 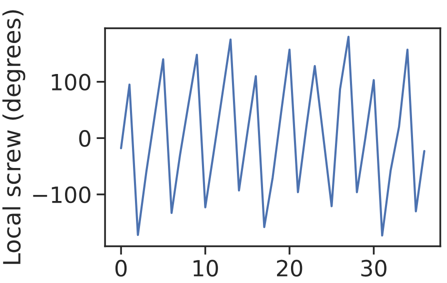 I want to click on y-tick-label: −100, so click(x=61, y=195).